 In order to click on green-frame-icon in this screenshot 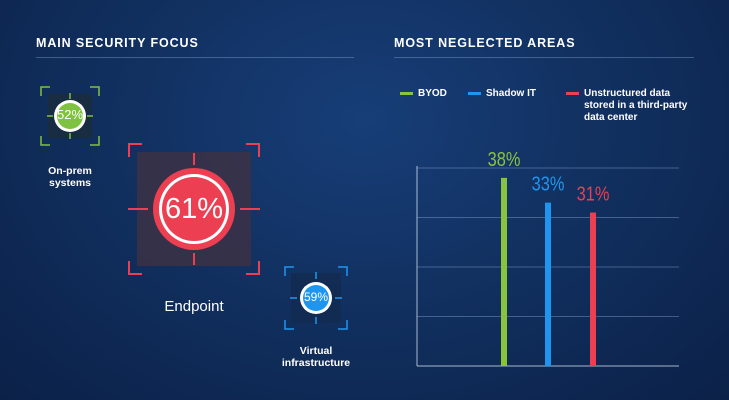, I will do `click(70, 116)`.